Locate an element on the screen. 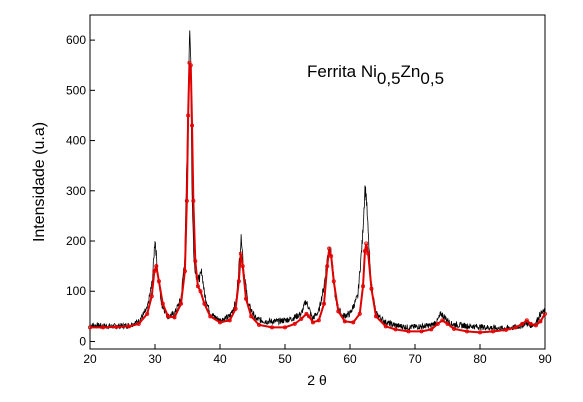 This screenshot has width=583, height=402. x-tick-label: 60 is located at coordinates (350, 359).